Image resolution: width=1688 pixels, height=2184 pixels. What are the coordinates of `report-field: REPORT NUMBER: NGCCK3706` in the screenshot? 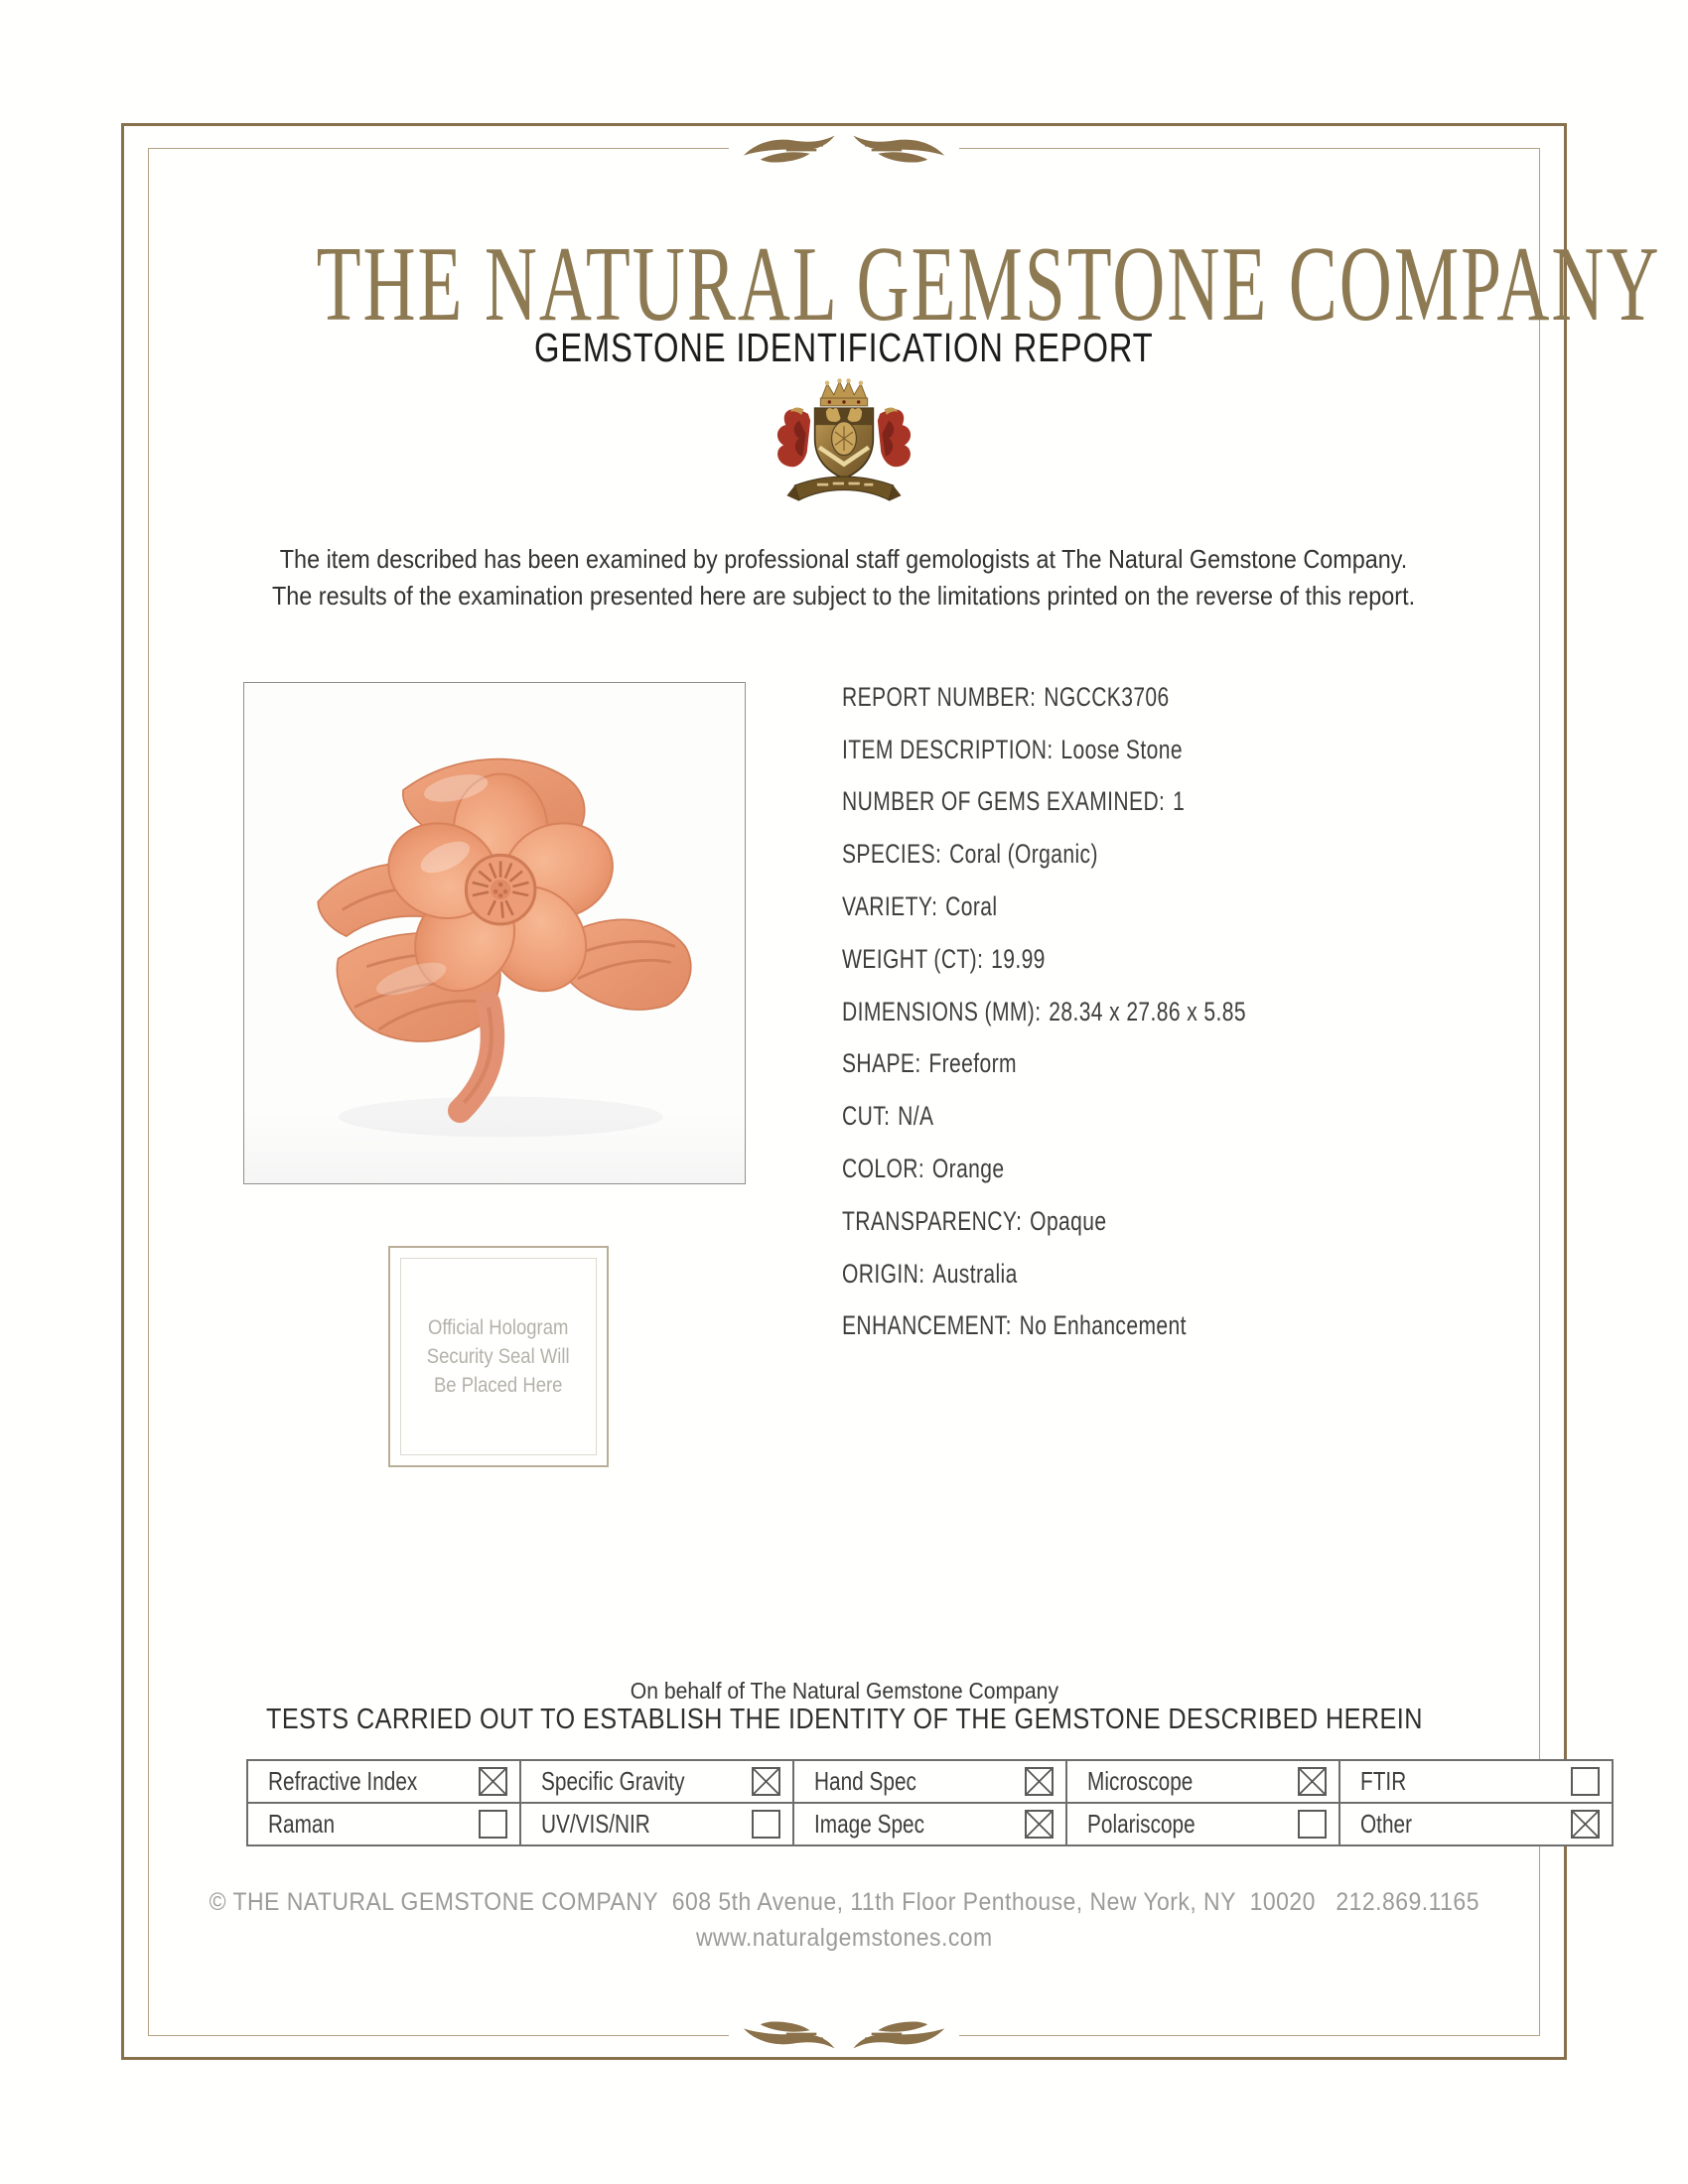 It's located at (1044, 697).